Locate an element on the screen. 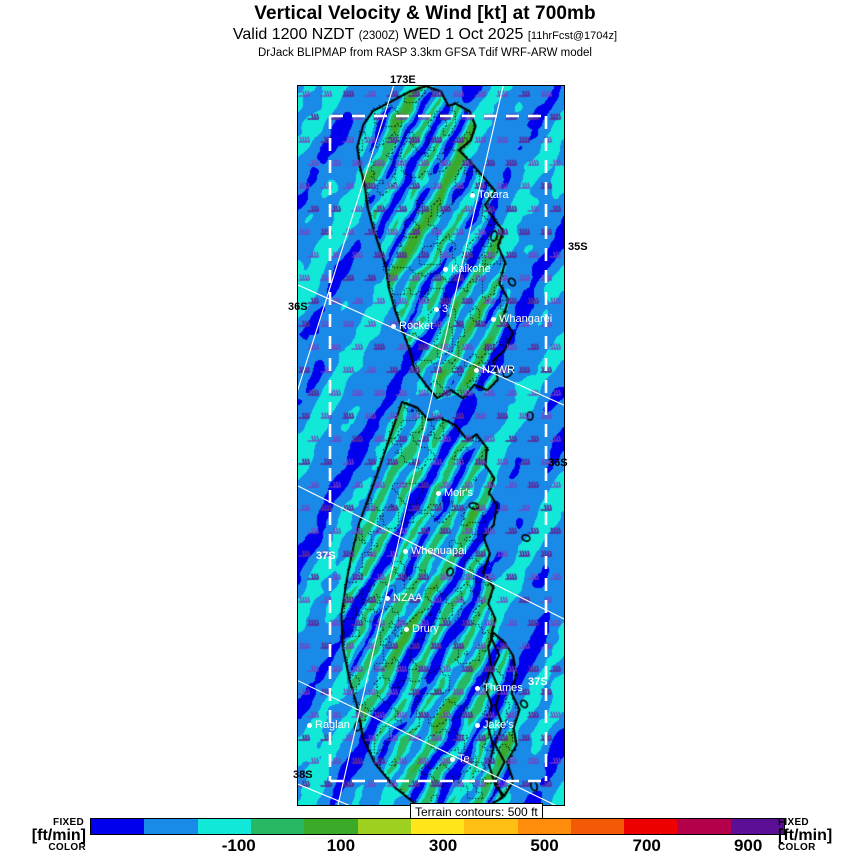 This screenshot has width=850, height=860. place-label-thames: Thames is located at coordinates (499, 688).